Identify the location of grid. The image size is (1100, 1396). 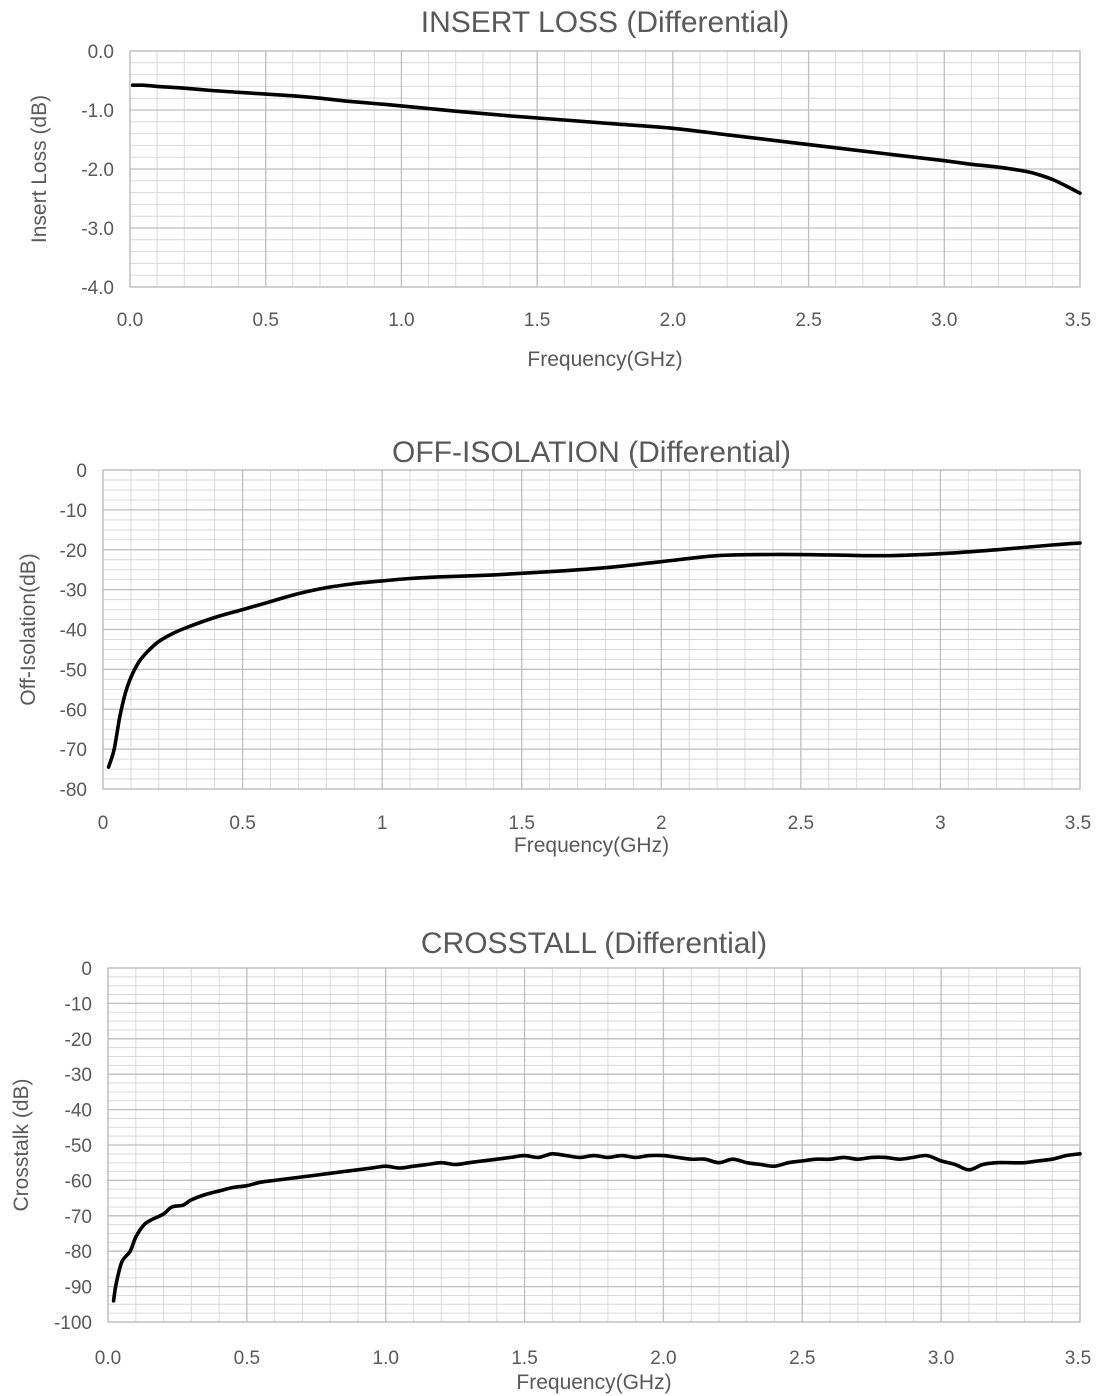
(605, 169).